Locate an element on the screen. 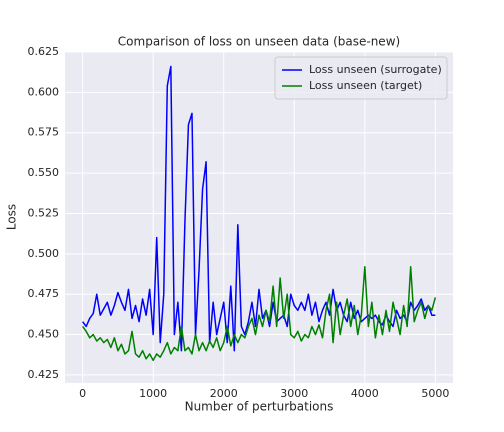  legend-box is located at coordinates (361, 78).